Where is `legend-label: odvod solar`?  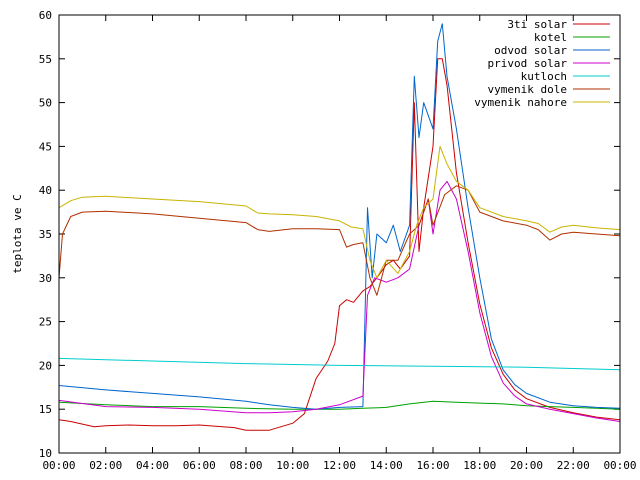 legend-label: odvod solar is located at coordinates (530, 50).